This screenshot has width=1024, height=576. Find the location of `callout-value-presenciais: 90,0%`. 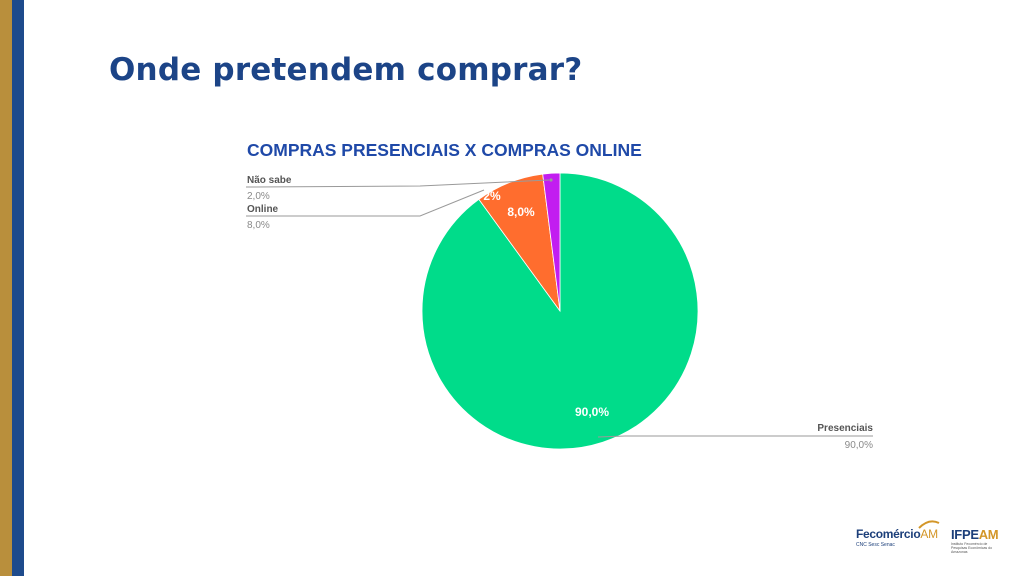

callout-value-presenciais: 90,0% is located at coordinates (859, 445).